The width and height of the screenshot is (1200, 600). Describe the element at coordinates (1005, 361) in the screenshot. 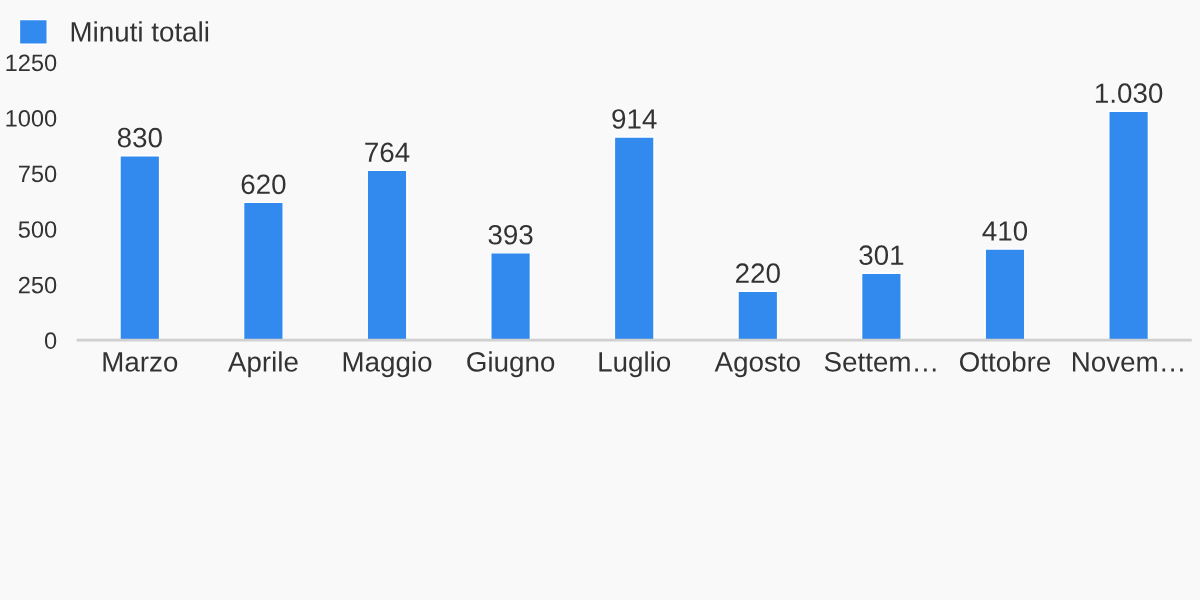

I see `x-tick-label: Ottobre` at that location.